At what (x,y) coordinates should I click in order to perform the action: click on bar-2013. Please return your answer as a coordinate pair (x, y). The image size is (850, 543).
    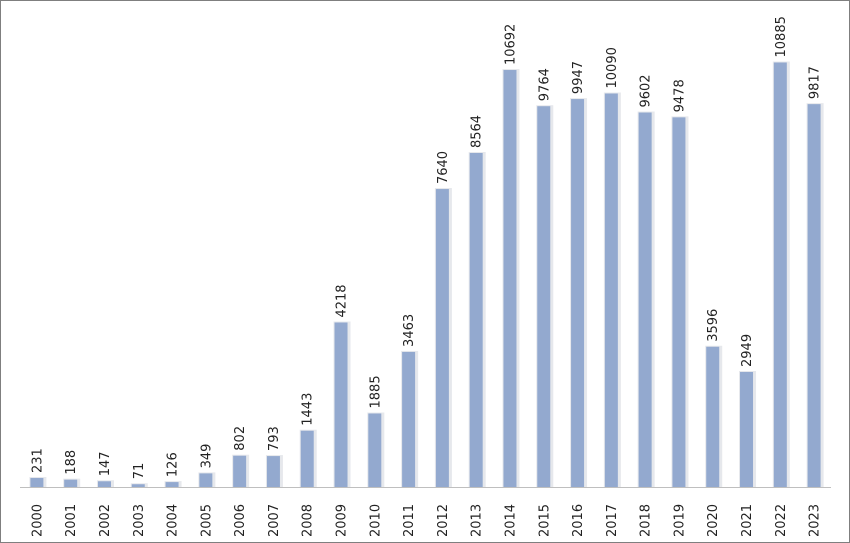
    Looking at the image, I should click on (476, 320).